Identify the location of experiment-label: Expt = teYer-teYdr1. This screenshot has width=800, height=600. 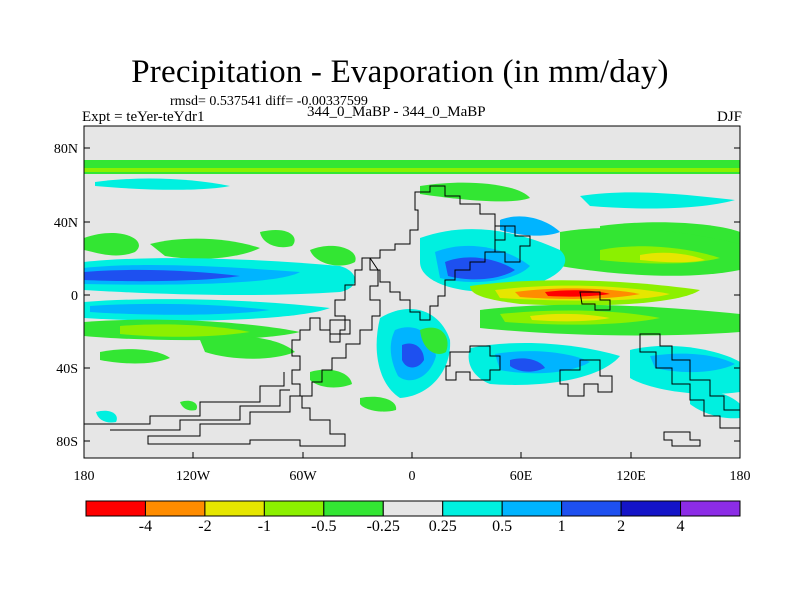
(143, 117).